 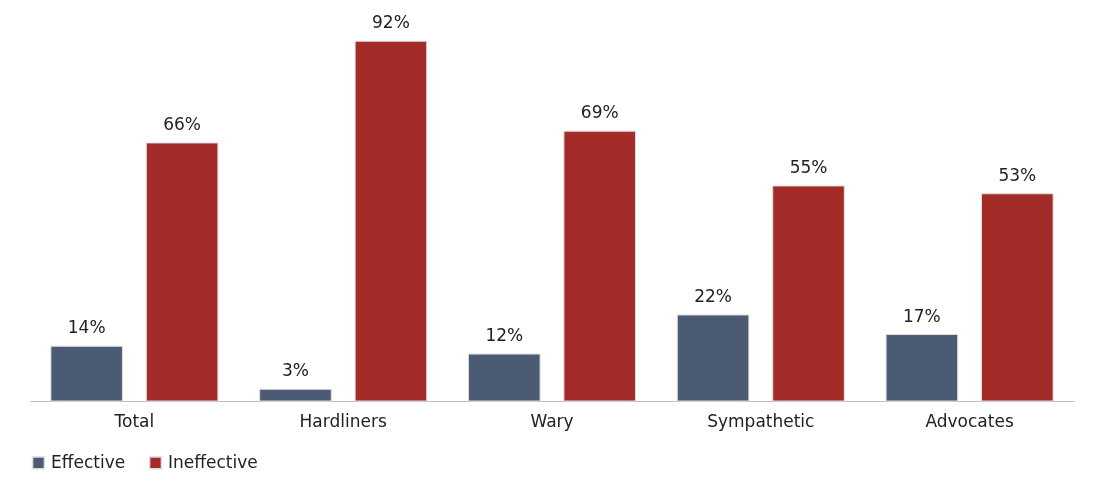 I want to click on data-label: 12%, so click(x=504, y=335).